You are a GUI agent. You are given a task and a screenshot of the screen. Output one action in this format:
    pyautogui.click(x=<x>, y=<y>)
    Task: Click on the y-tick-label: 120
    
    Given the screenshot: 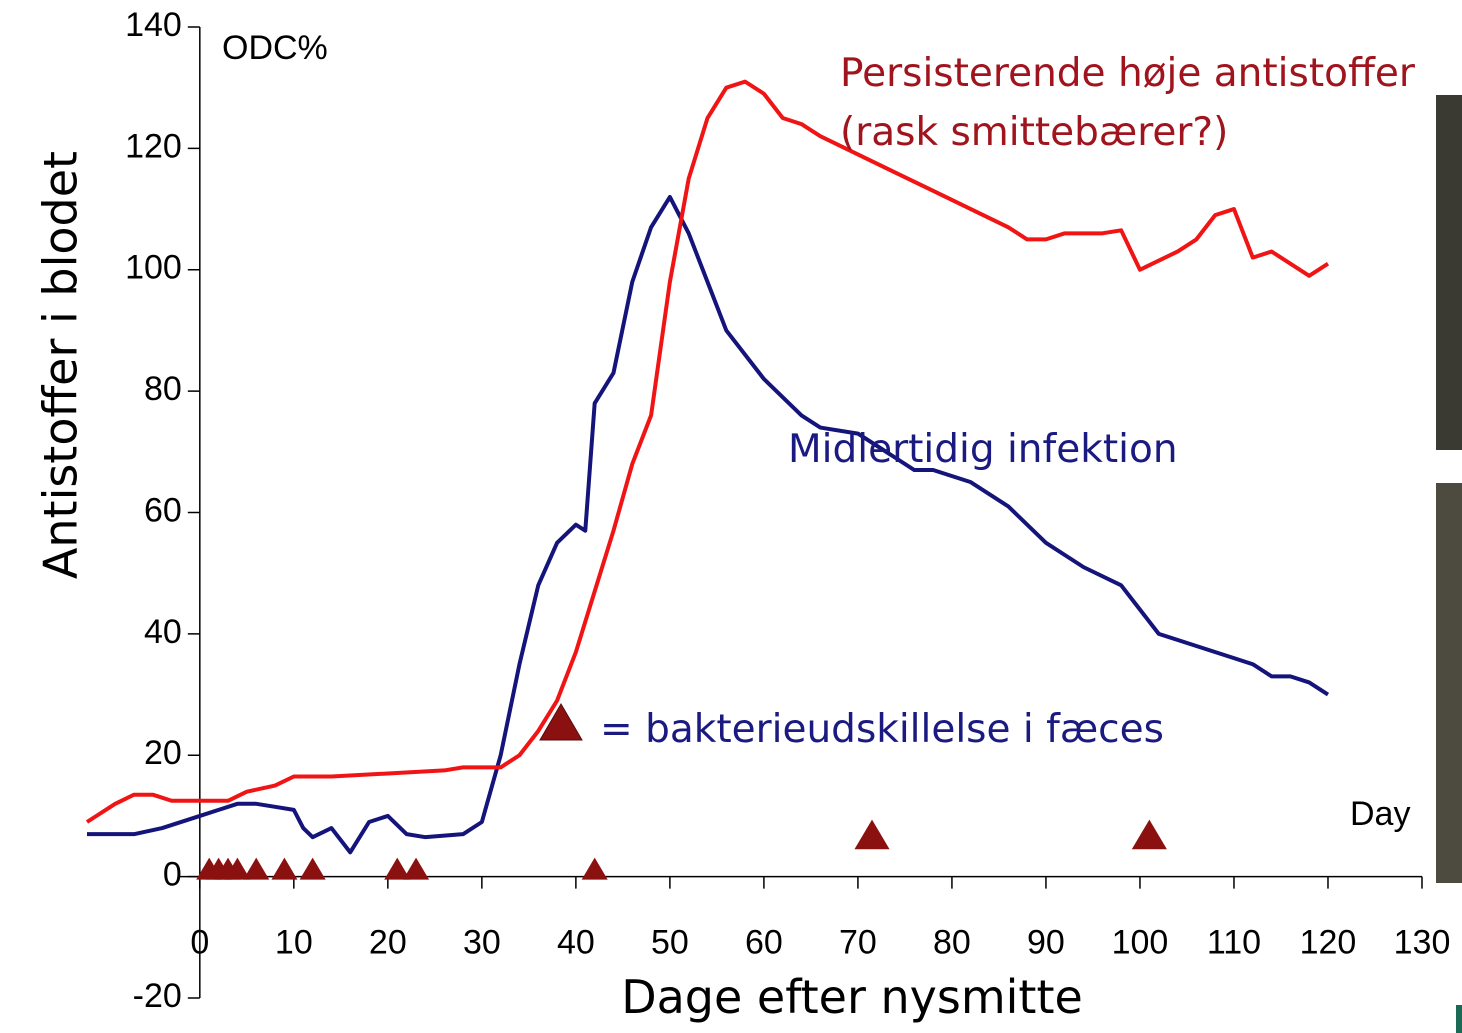 What is the action you would take?
    pyautogui.click(x=153, y=146)
    